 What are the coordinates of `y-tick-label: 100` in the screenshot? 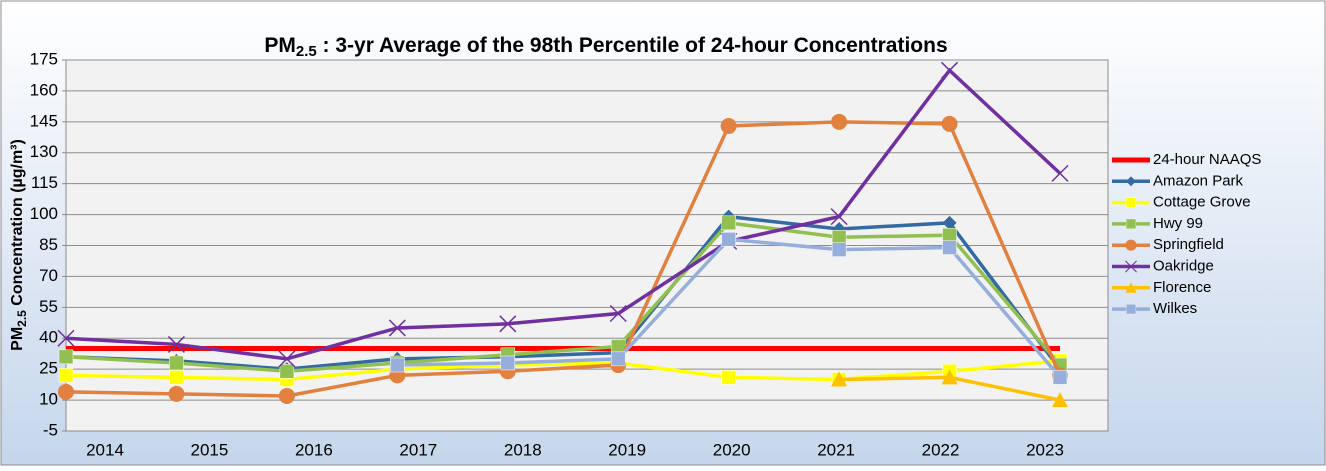 It's located at (44, 213).